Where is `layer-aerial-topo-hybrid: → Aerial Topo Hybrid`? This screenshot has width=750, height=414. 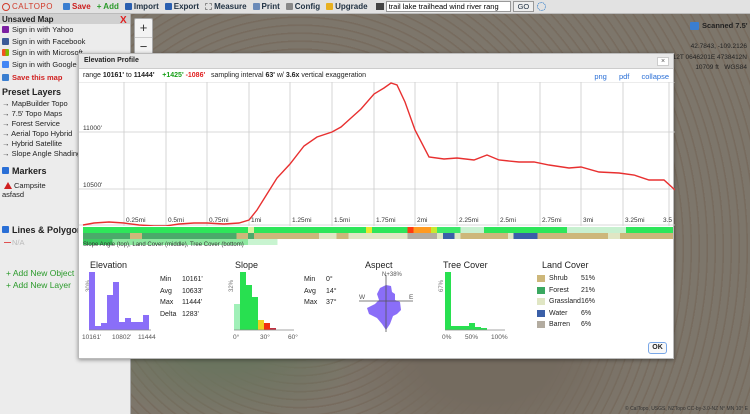
layer-aerial-topo-hybrid: → Aerial Topo Hybrid is located at coordinates (37, 133).